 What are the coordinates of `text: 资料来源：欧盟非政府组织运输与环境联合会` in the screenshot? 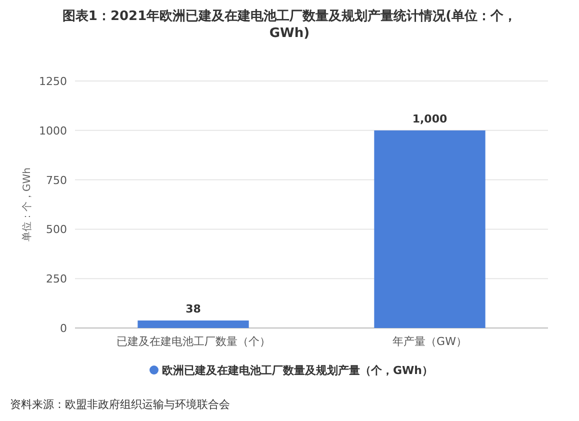 It's located at (120, 404).